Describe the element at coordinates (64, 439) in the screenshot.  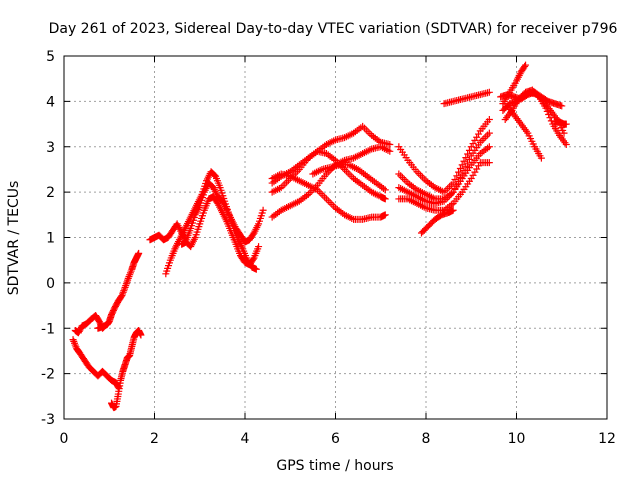
I see `x-tick-label: 0` at that location.